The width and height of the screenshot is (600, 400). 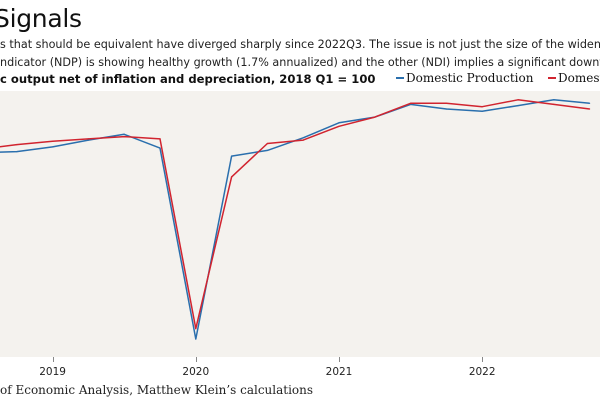 I want to click on legend-entry-domestic: Domestic, so click(x=574, y=78).